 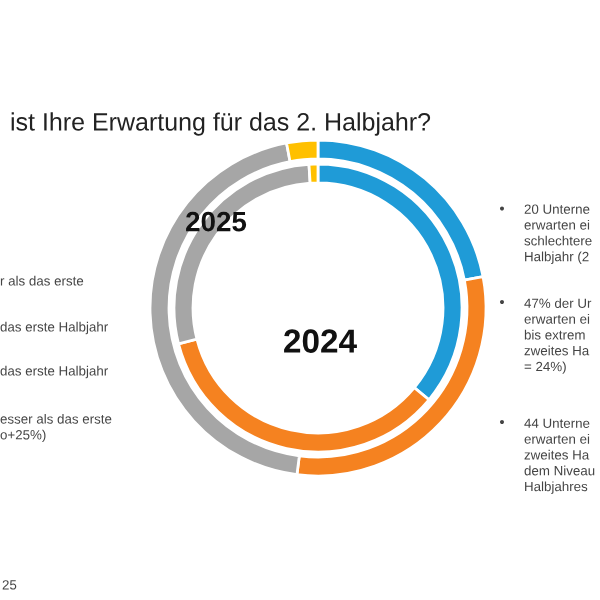 I want to click on text: 2025, so click(x=216, y=221).